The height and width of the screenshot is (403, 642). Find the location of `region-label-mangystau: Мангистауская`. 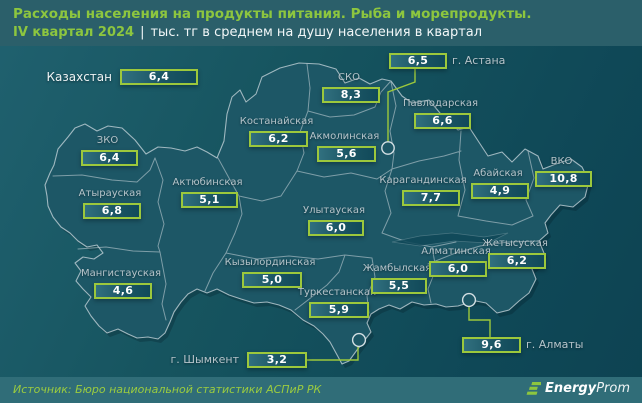

region-label-mangystau: Мангистауская is located at coordinates (121, 273).